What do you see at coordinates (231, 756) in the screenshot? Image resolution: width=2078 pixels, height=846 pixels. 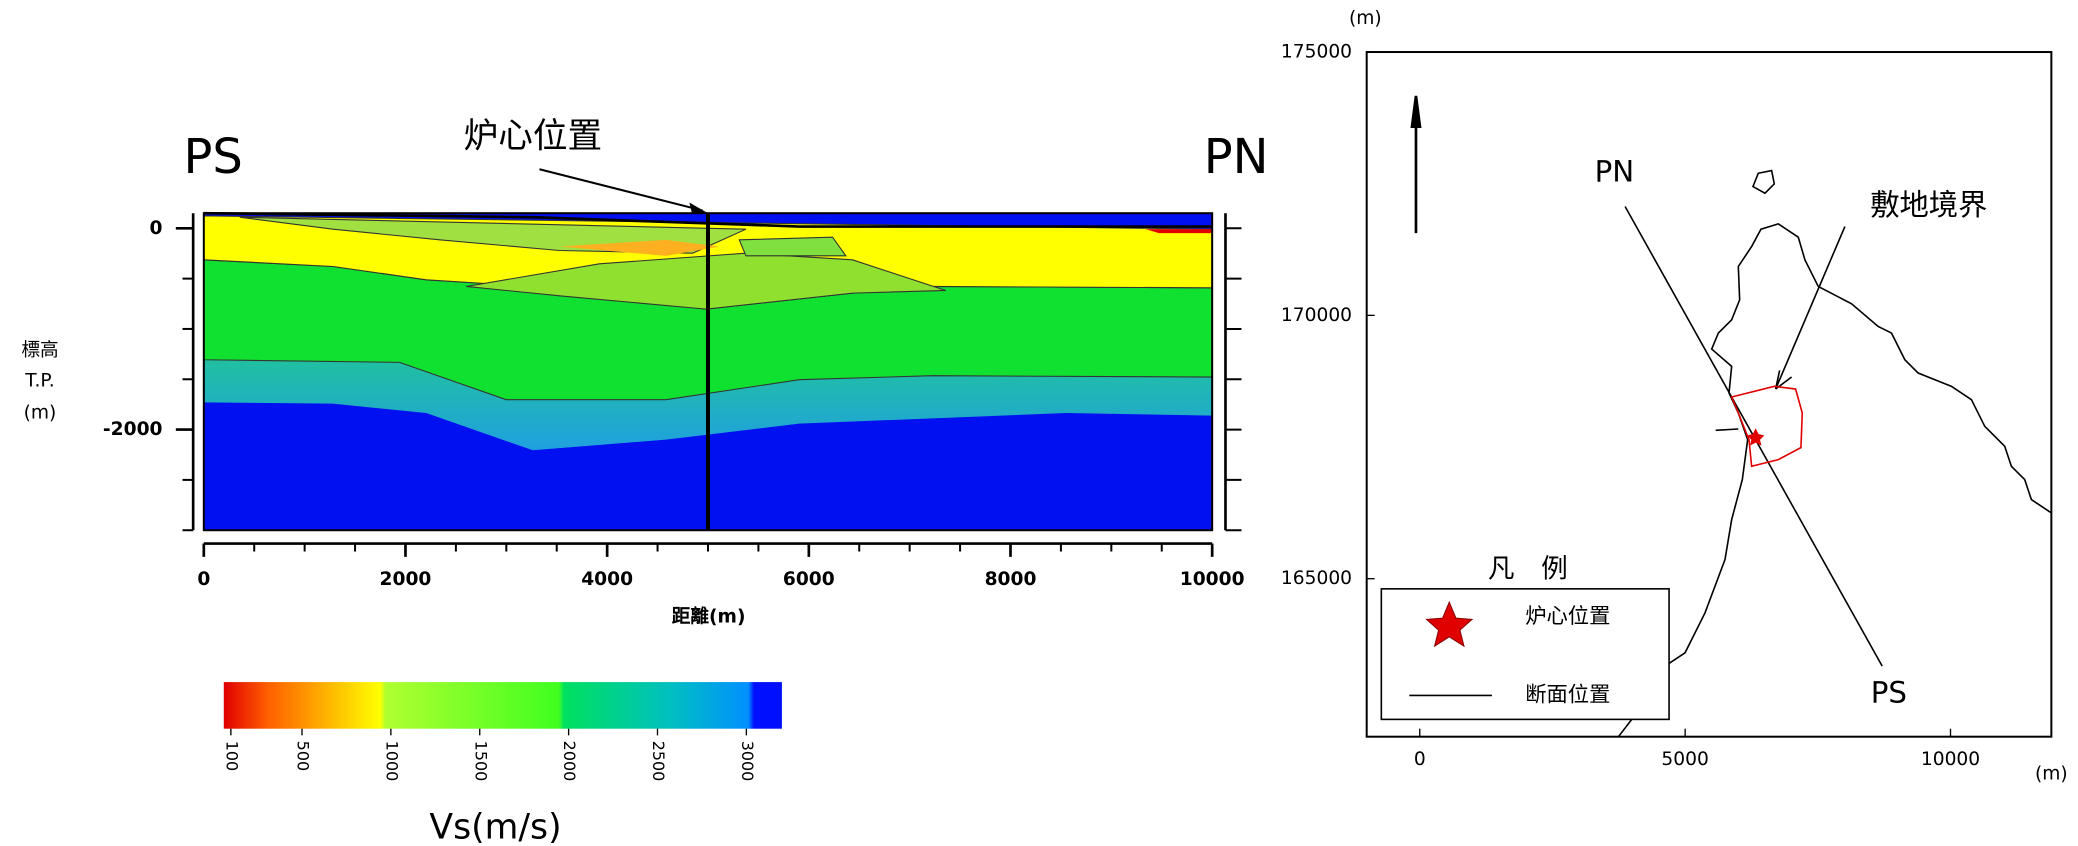 I see `colorbar-tick-label: 100` at bounding box center [231, 756].